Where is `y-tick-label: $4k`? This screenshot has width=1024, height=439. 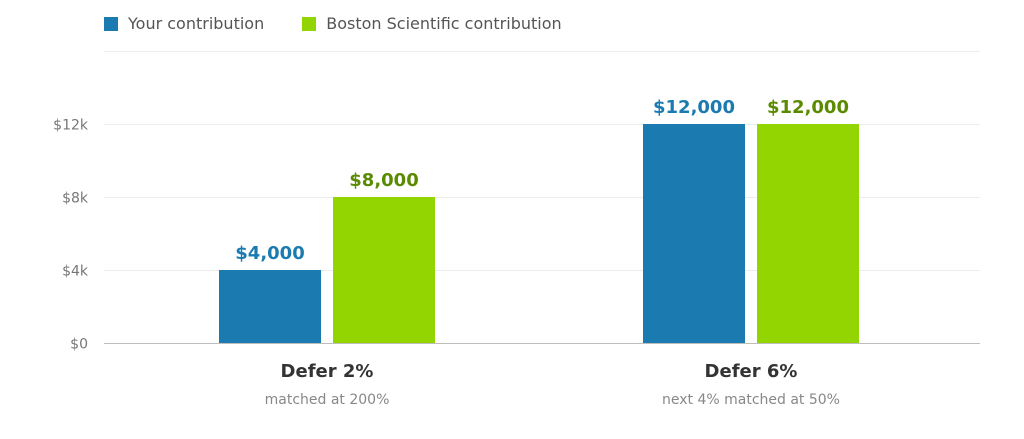 y-tick-label: $4k is located at coordinates (75, 272).